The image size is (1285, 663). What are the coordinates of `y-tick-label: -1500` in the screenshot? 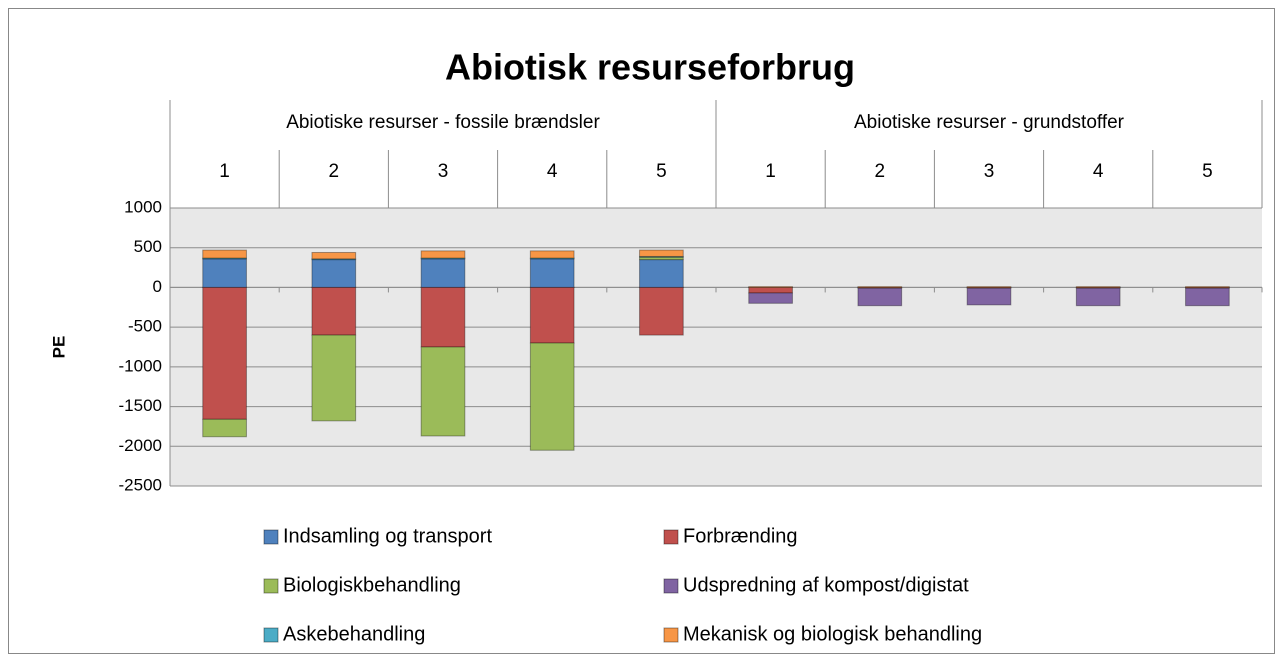 It's located at (140, 405).